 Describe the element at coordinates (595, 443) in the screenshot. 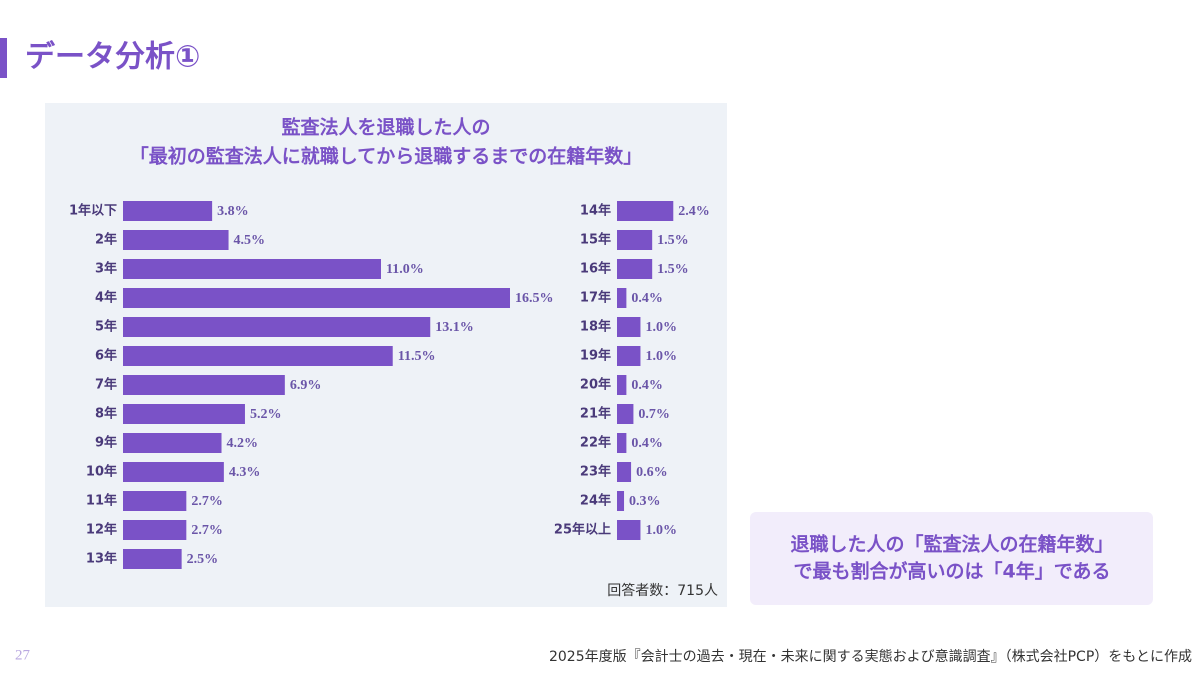

I see `category-label: 22年` at that location.